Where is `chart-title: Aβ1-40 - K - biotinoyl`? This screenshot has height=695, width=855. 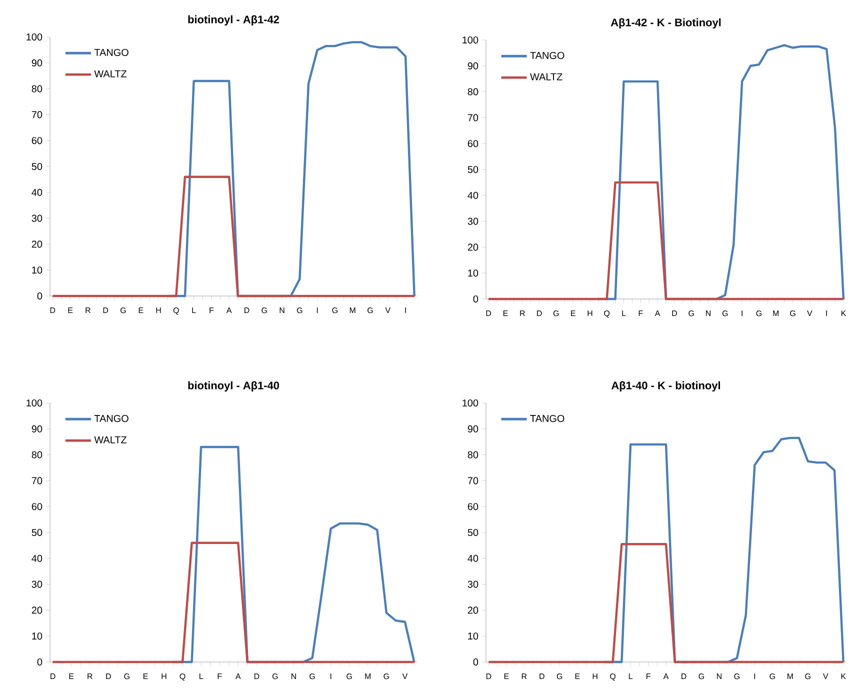 chart-title: Aβ1-40 - K - biotinoyl is located at coordinates (665, 386).